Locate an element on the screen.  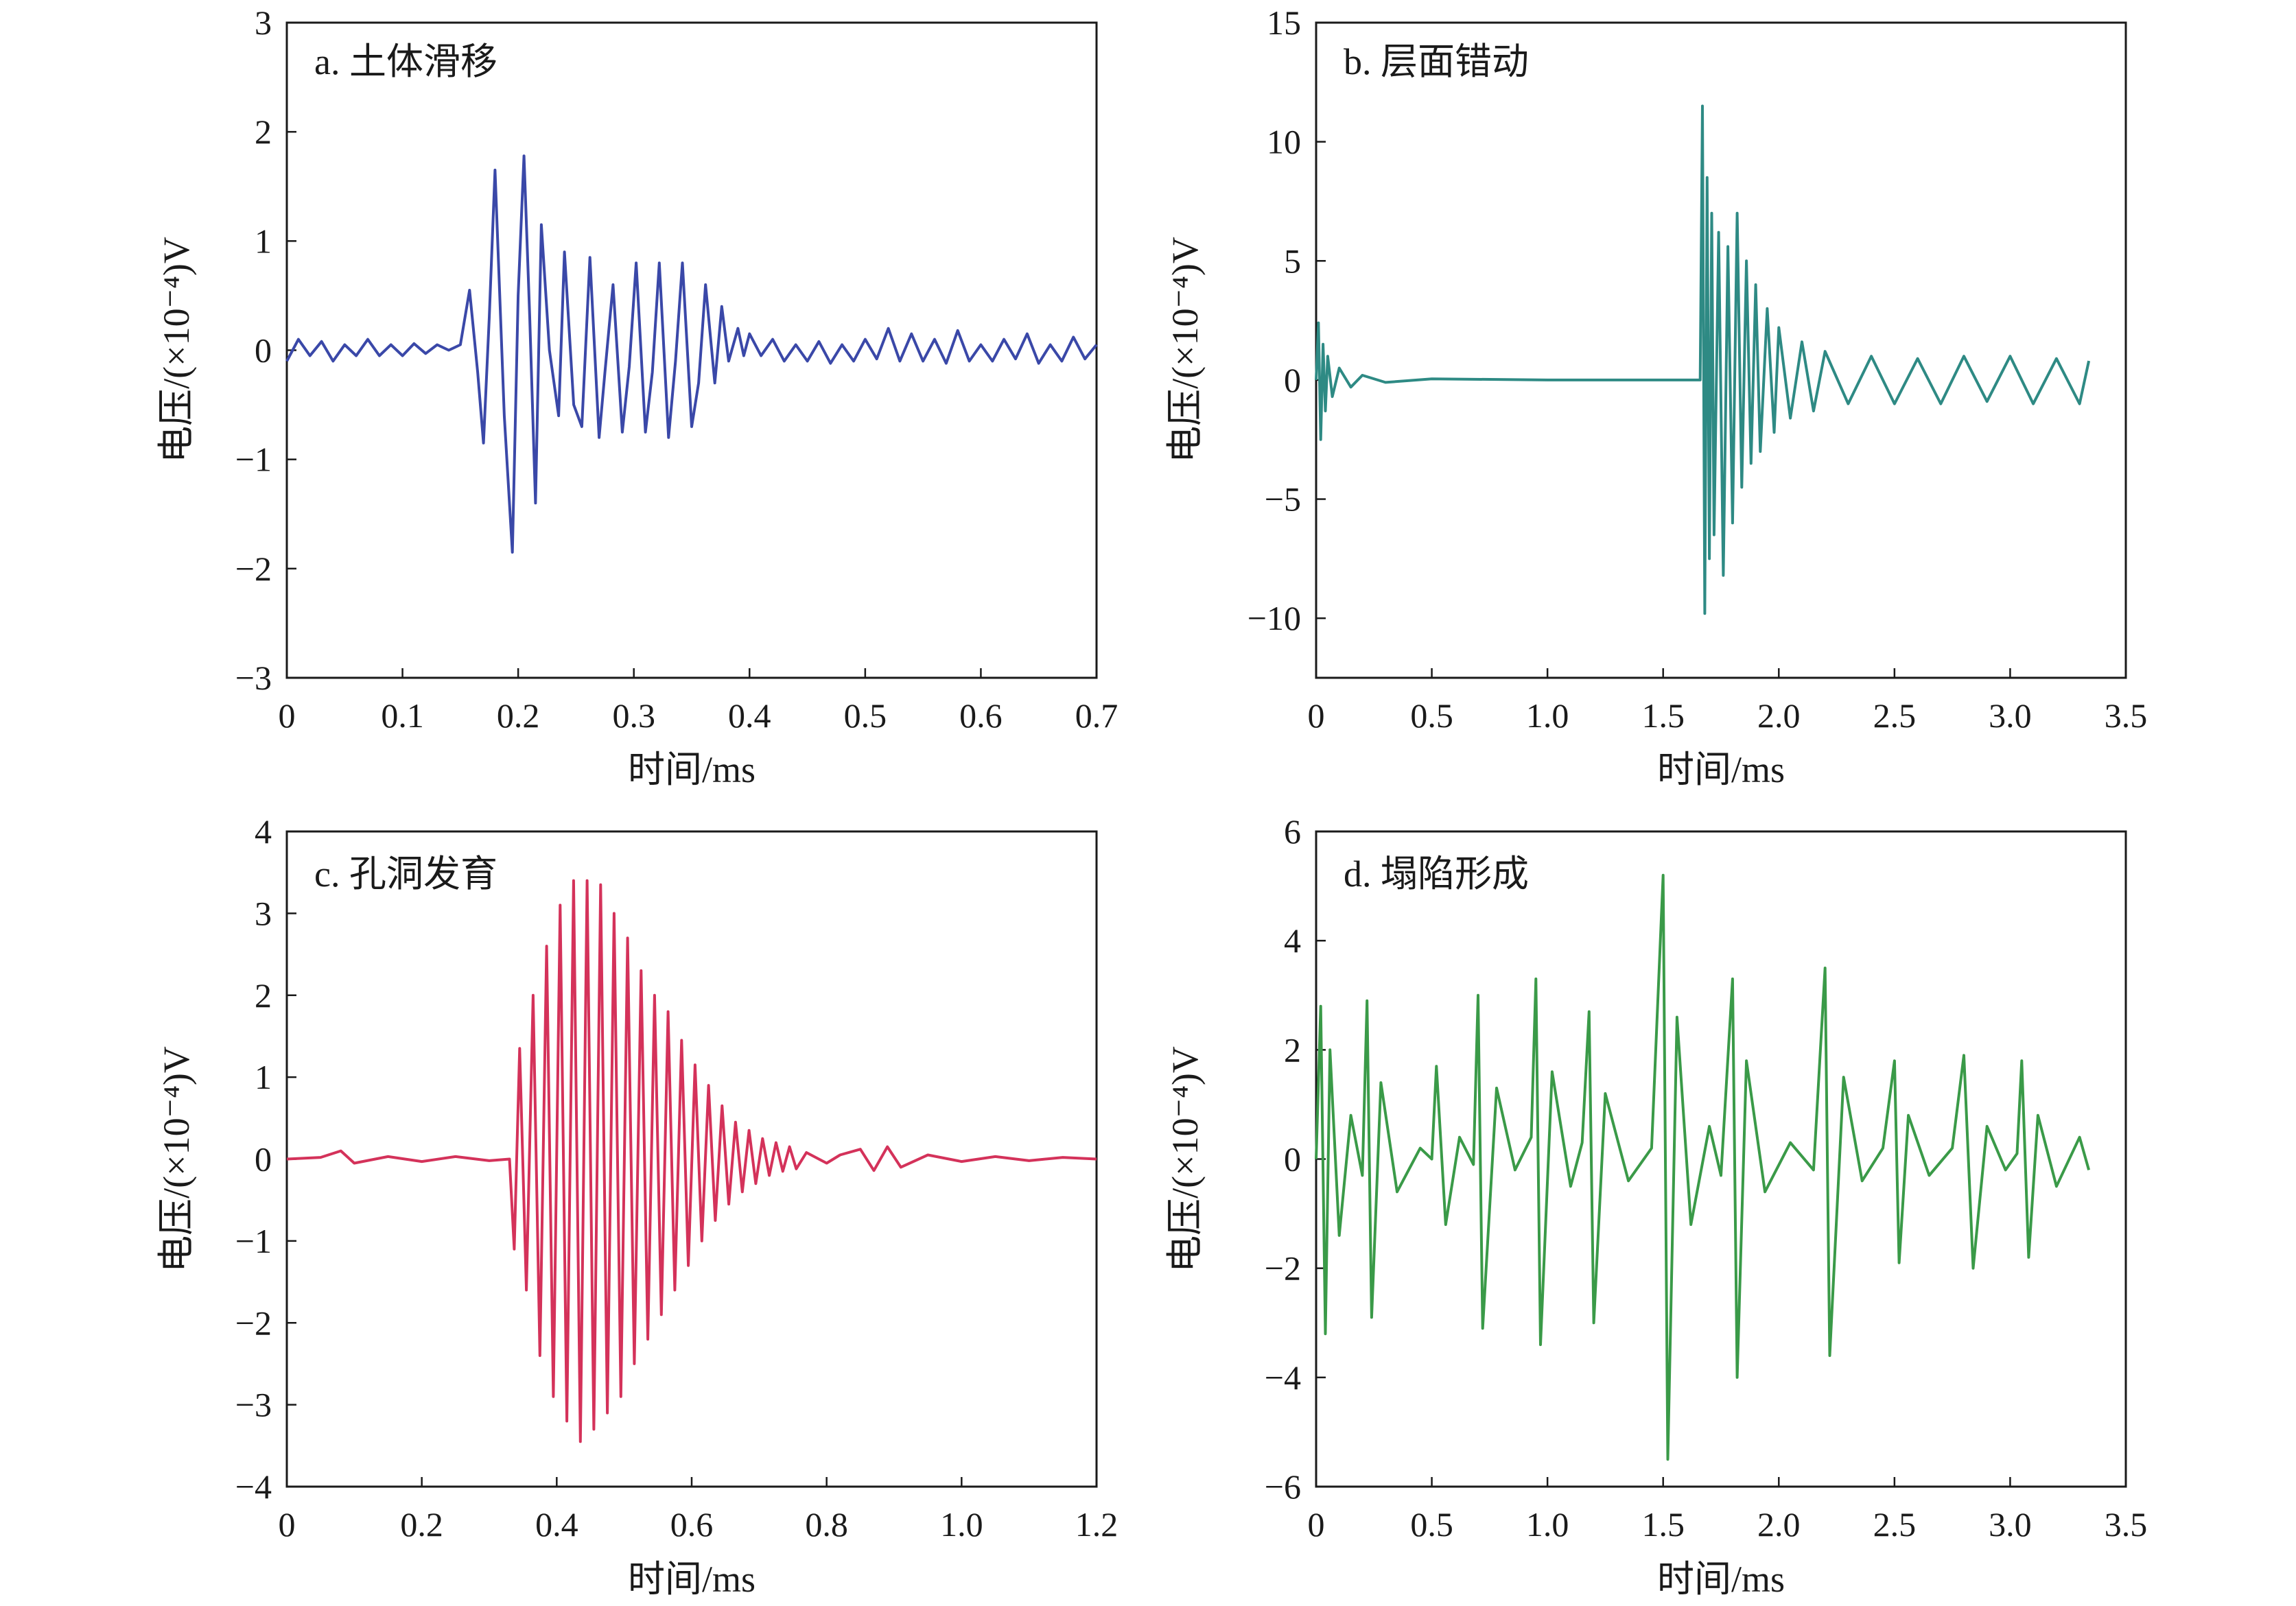
y-tick-label: −6 is located at coordinates (1283, 1486).